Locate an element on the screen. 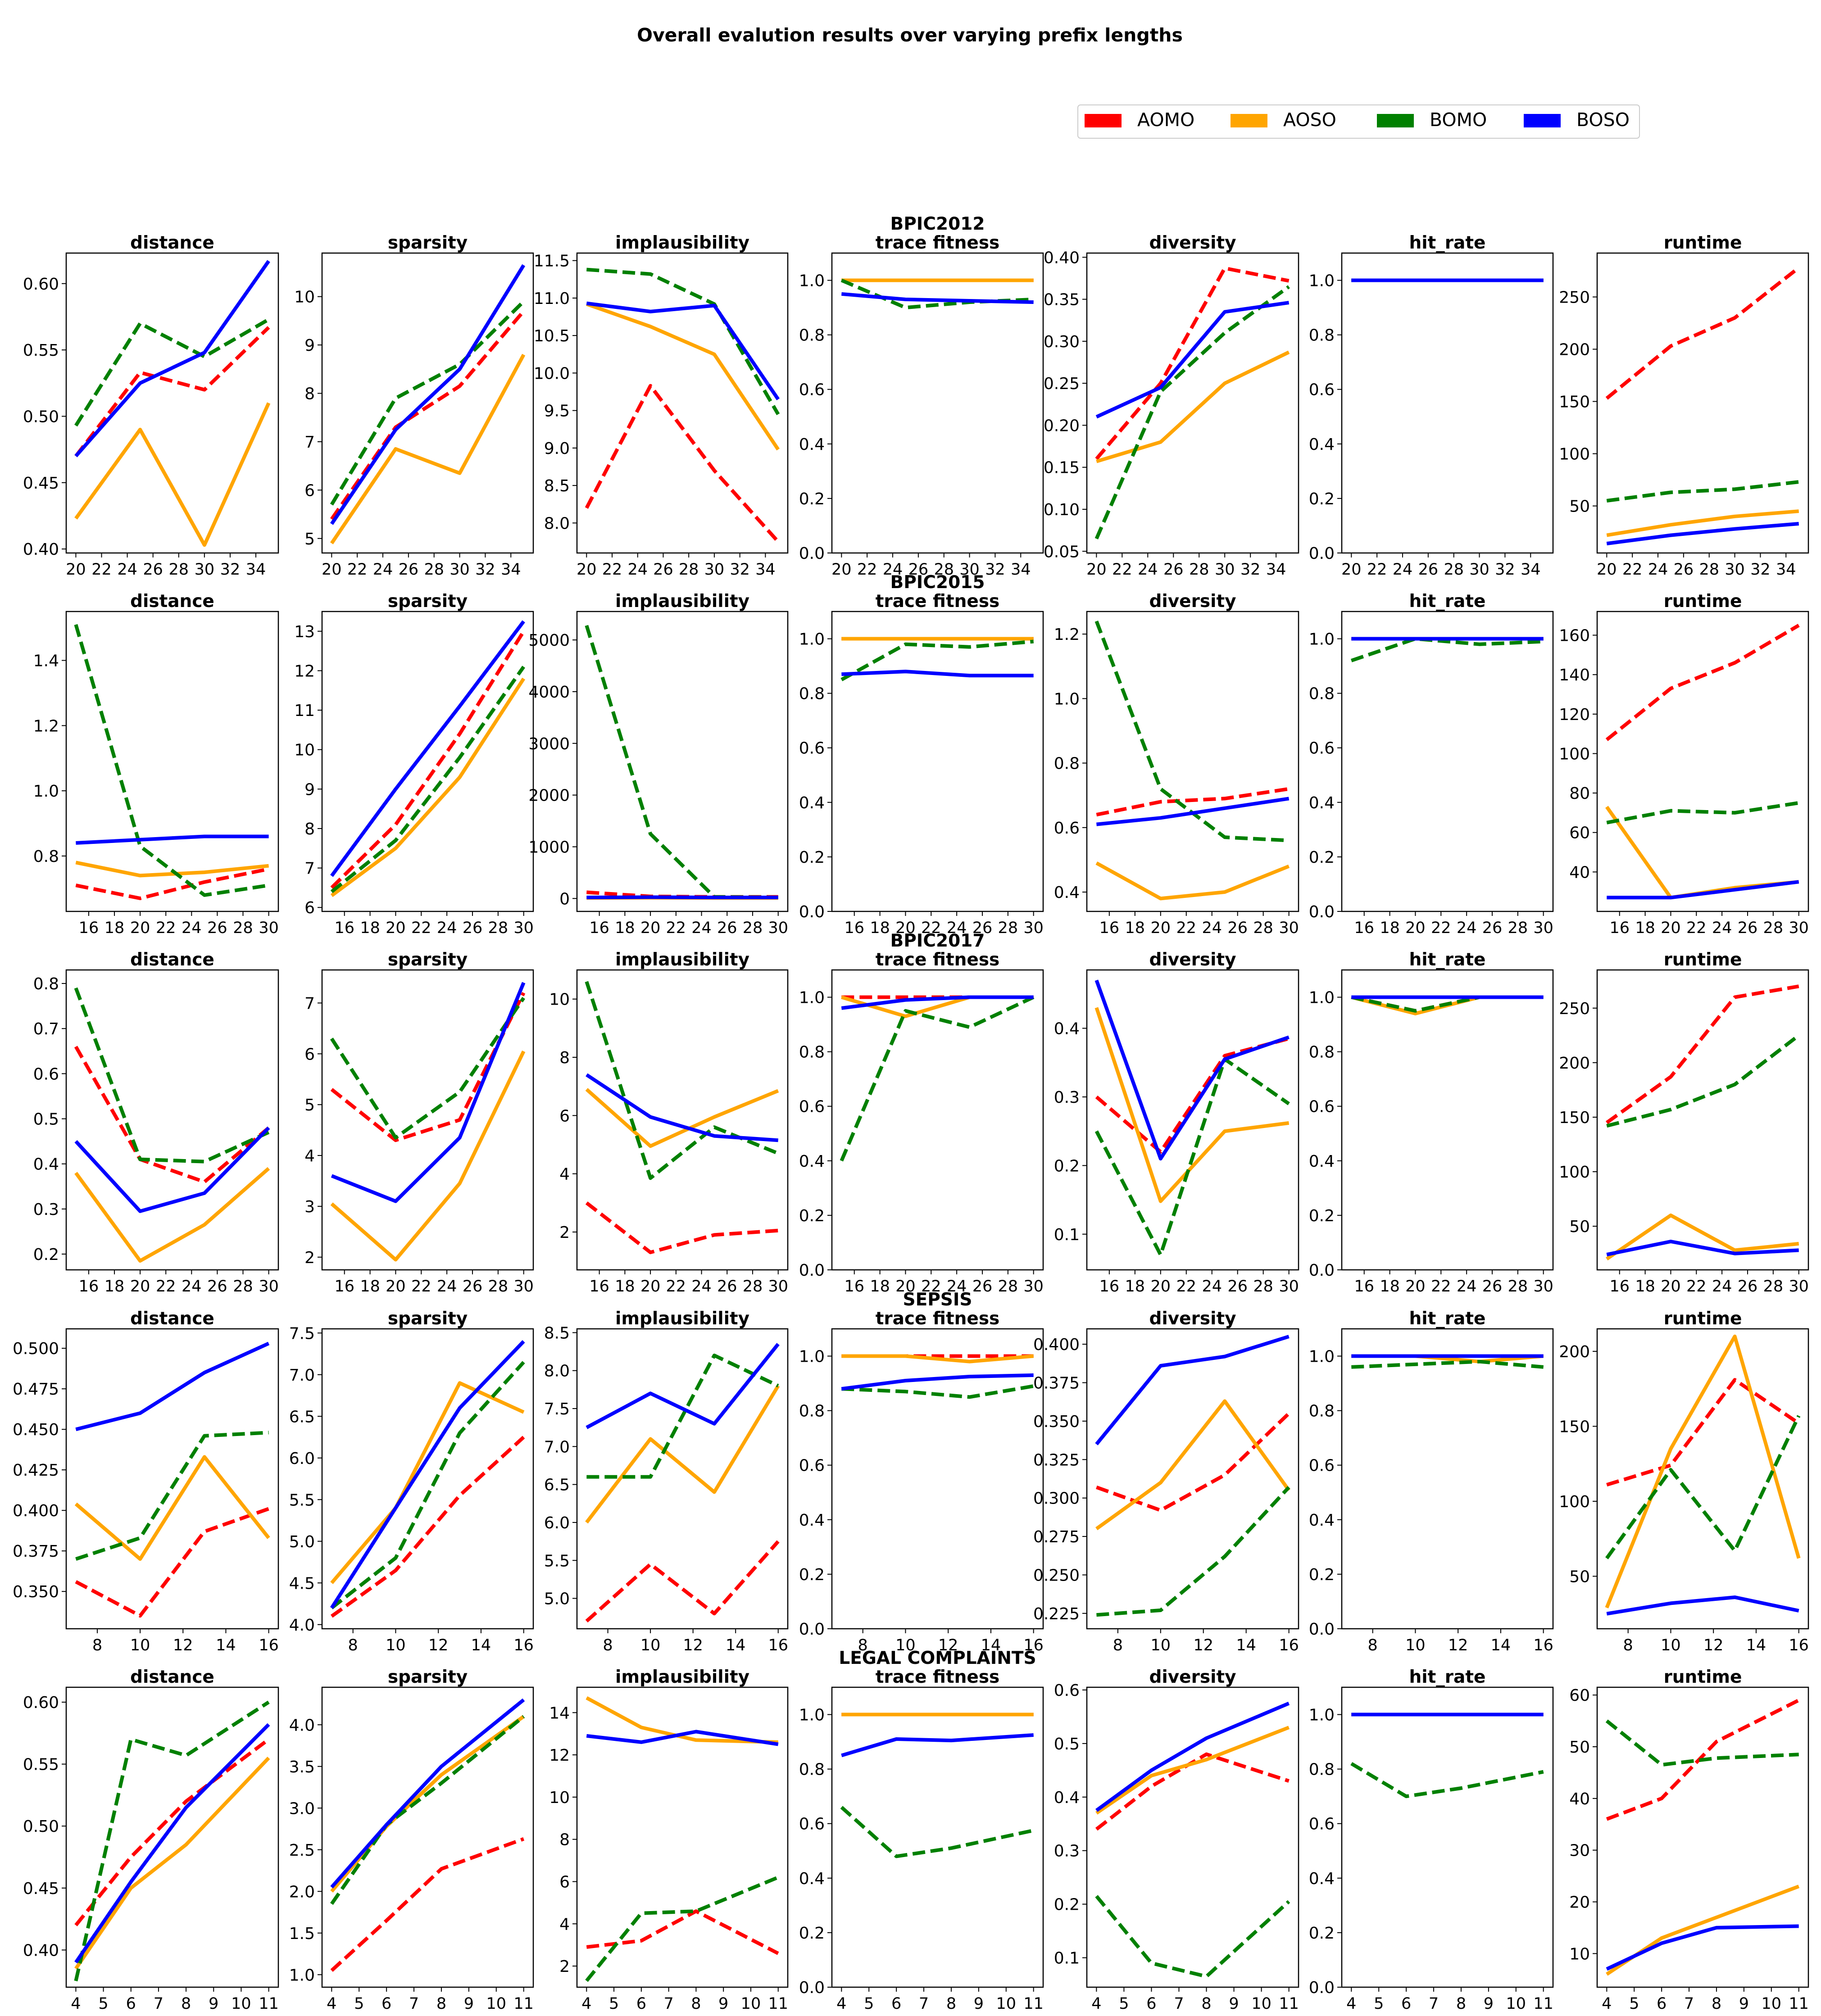 The image size is (1821, 2016). y-tick-label: 0.2 is located at coordinates (812, 499).